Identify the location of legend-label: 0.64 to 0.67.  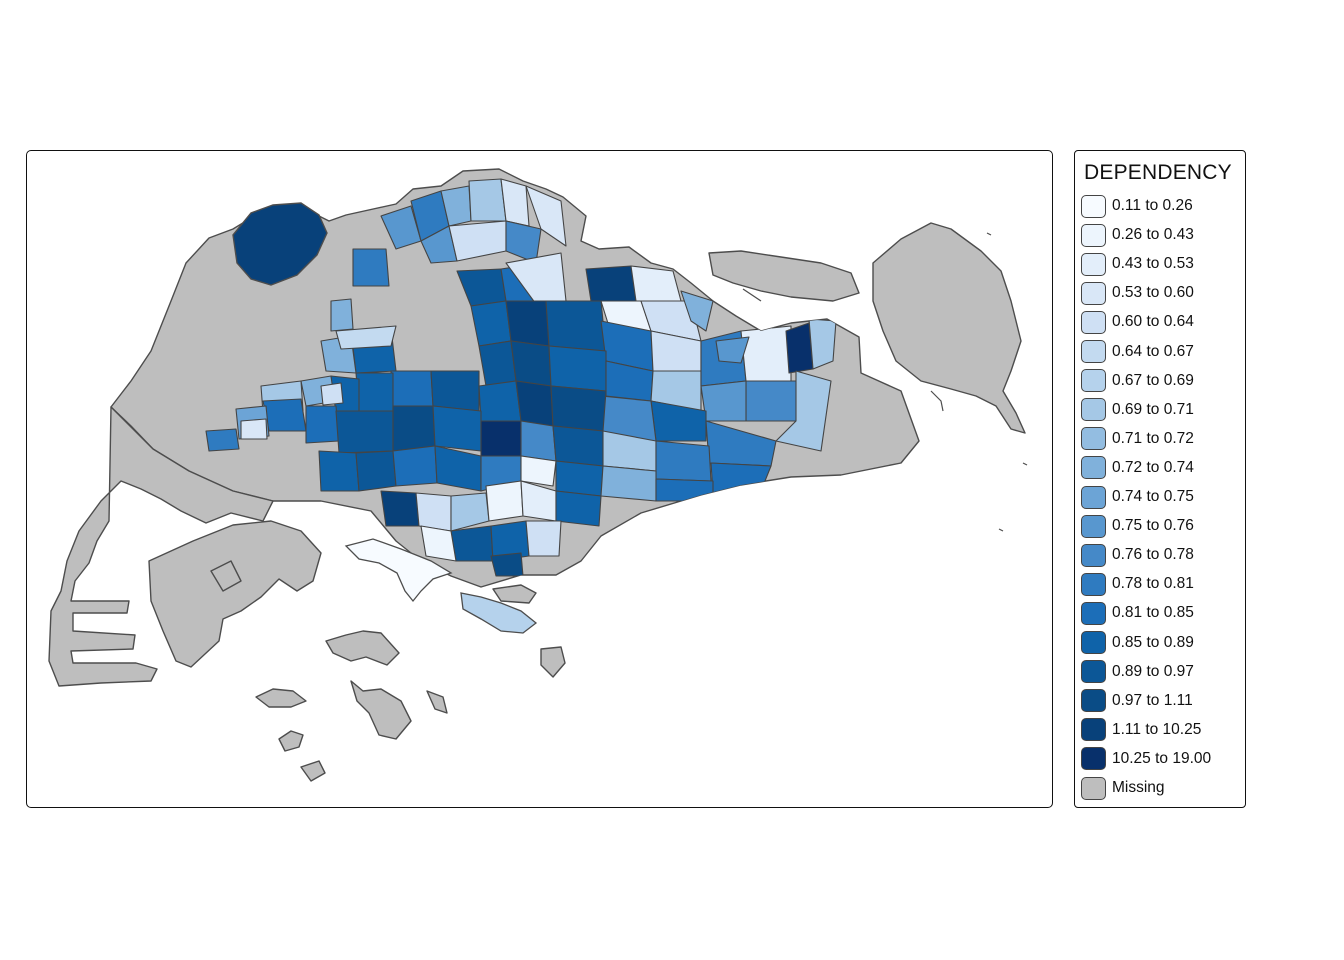
(1153, 351).